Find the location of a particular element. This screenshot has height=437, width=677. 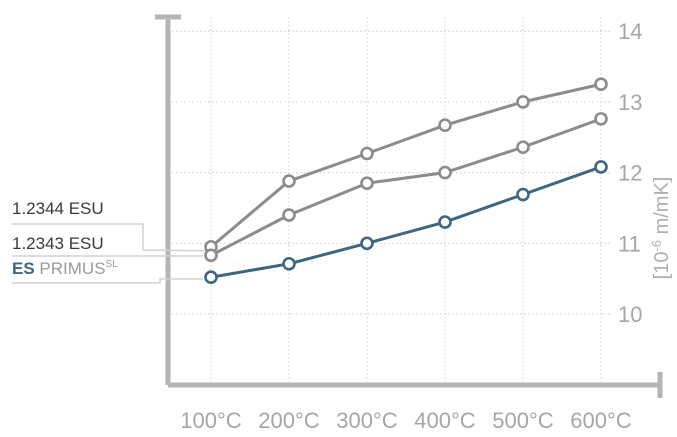

x-tick-label: 300°C is located at coordinates (367, 420).